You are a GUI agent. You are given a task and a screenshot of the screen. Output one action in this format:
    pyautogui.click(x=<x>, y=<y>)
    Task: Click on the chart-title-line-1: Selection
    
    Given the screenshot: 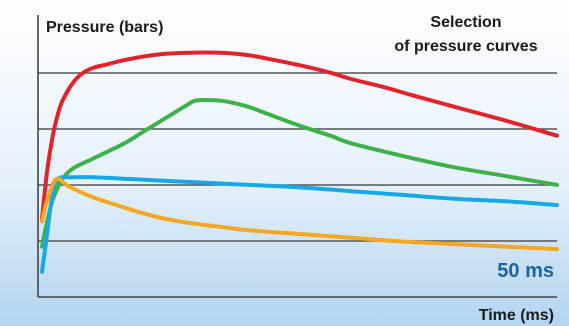 What is the action you would take?
    pyautogui.click(x=465, y=22)
    